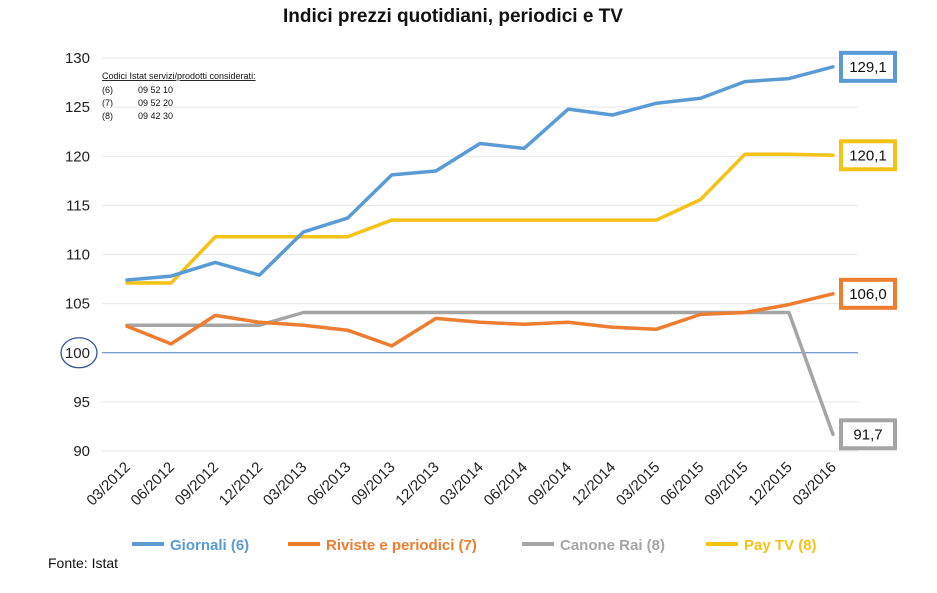 The width and height of the screenshot is (937, 593). I want to click on y-tick-label: 105, so click(77, 304).